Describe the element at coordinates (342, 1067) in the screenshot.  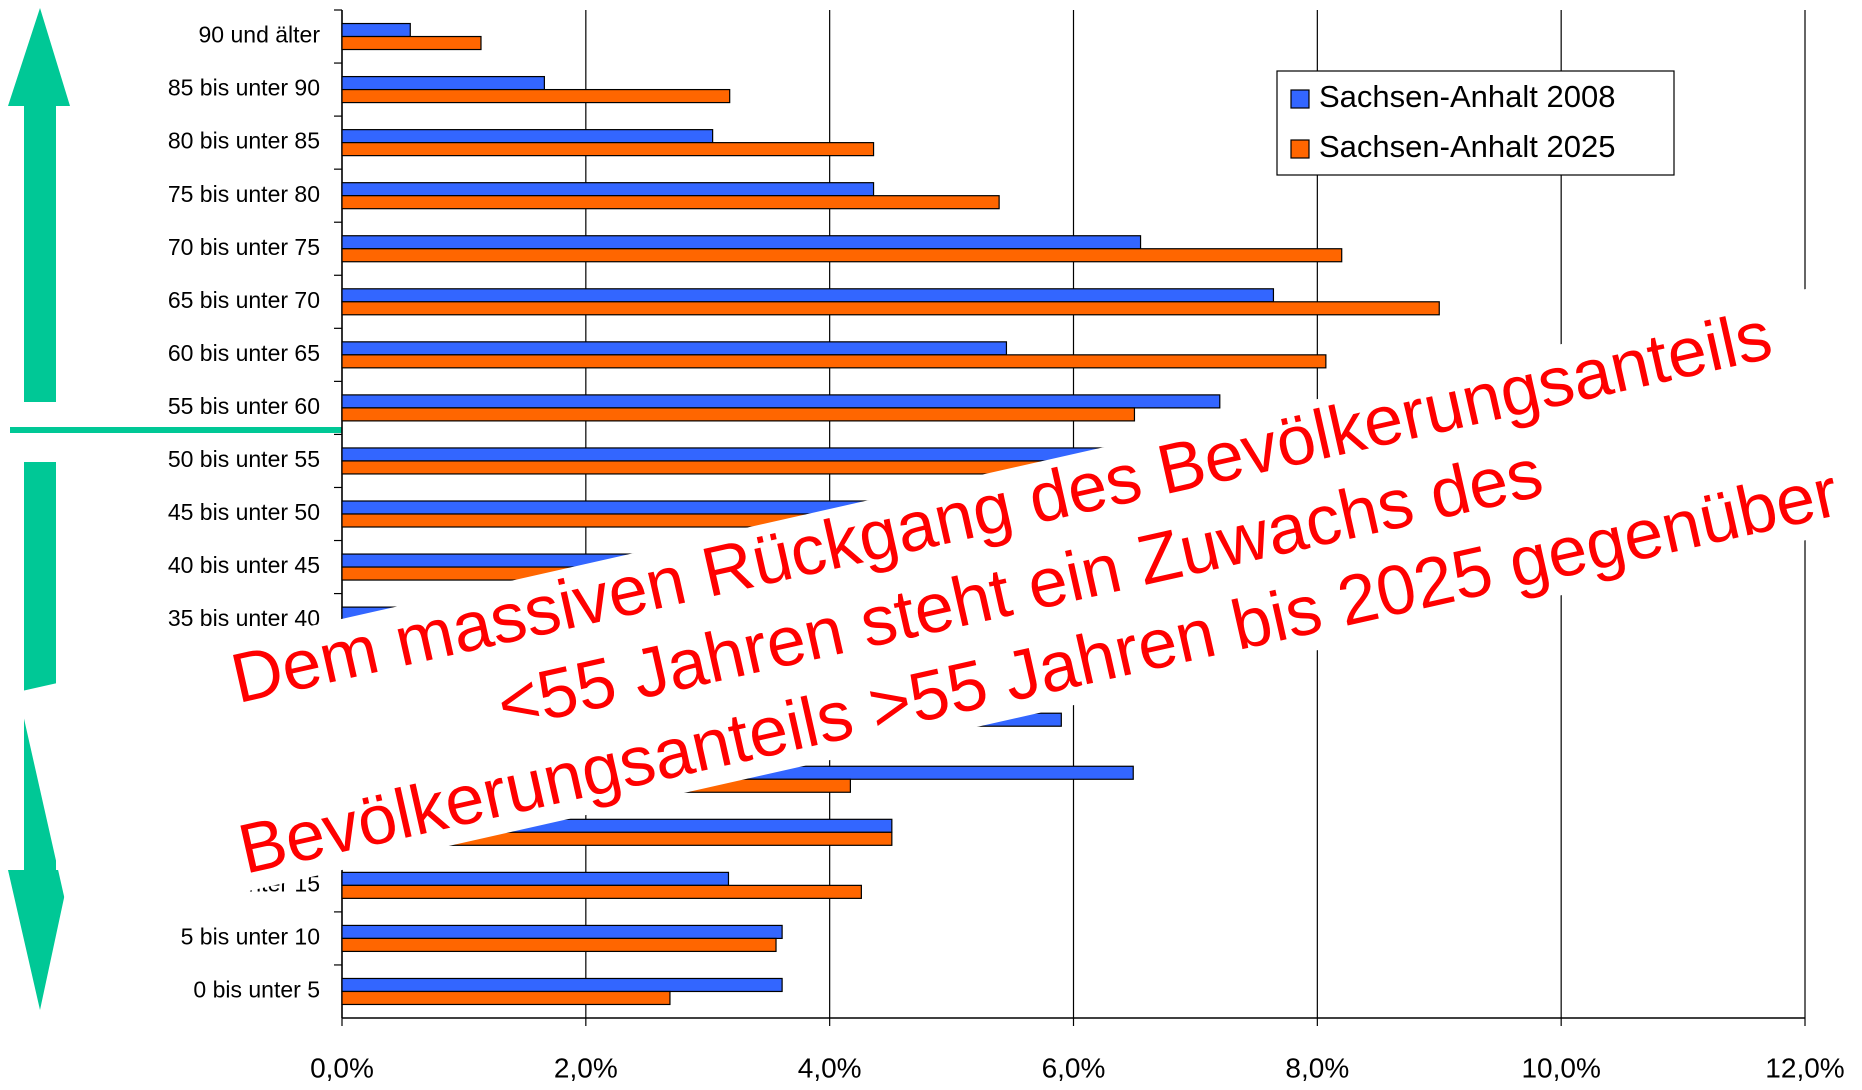
I see `x-tick-label: 0,0%` at that location.